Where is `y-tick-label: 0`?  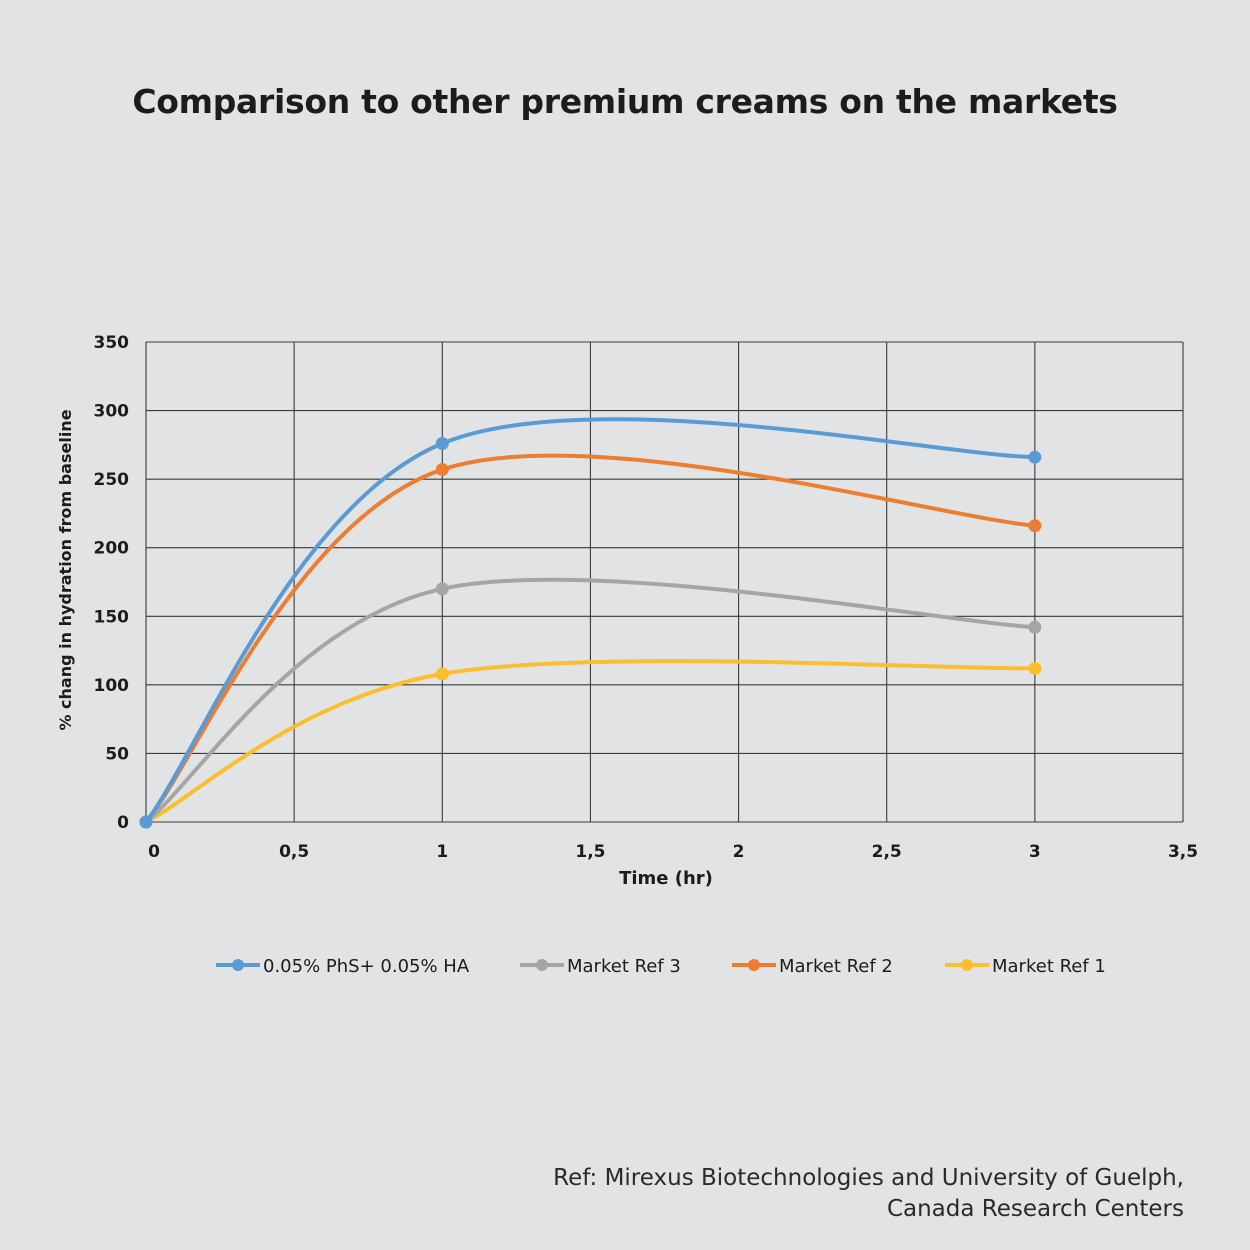
y-tick-label: 0 is located at coordinates (123, 823).